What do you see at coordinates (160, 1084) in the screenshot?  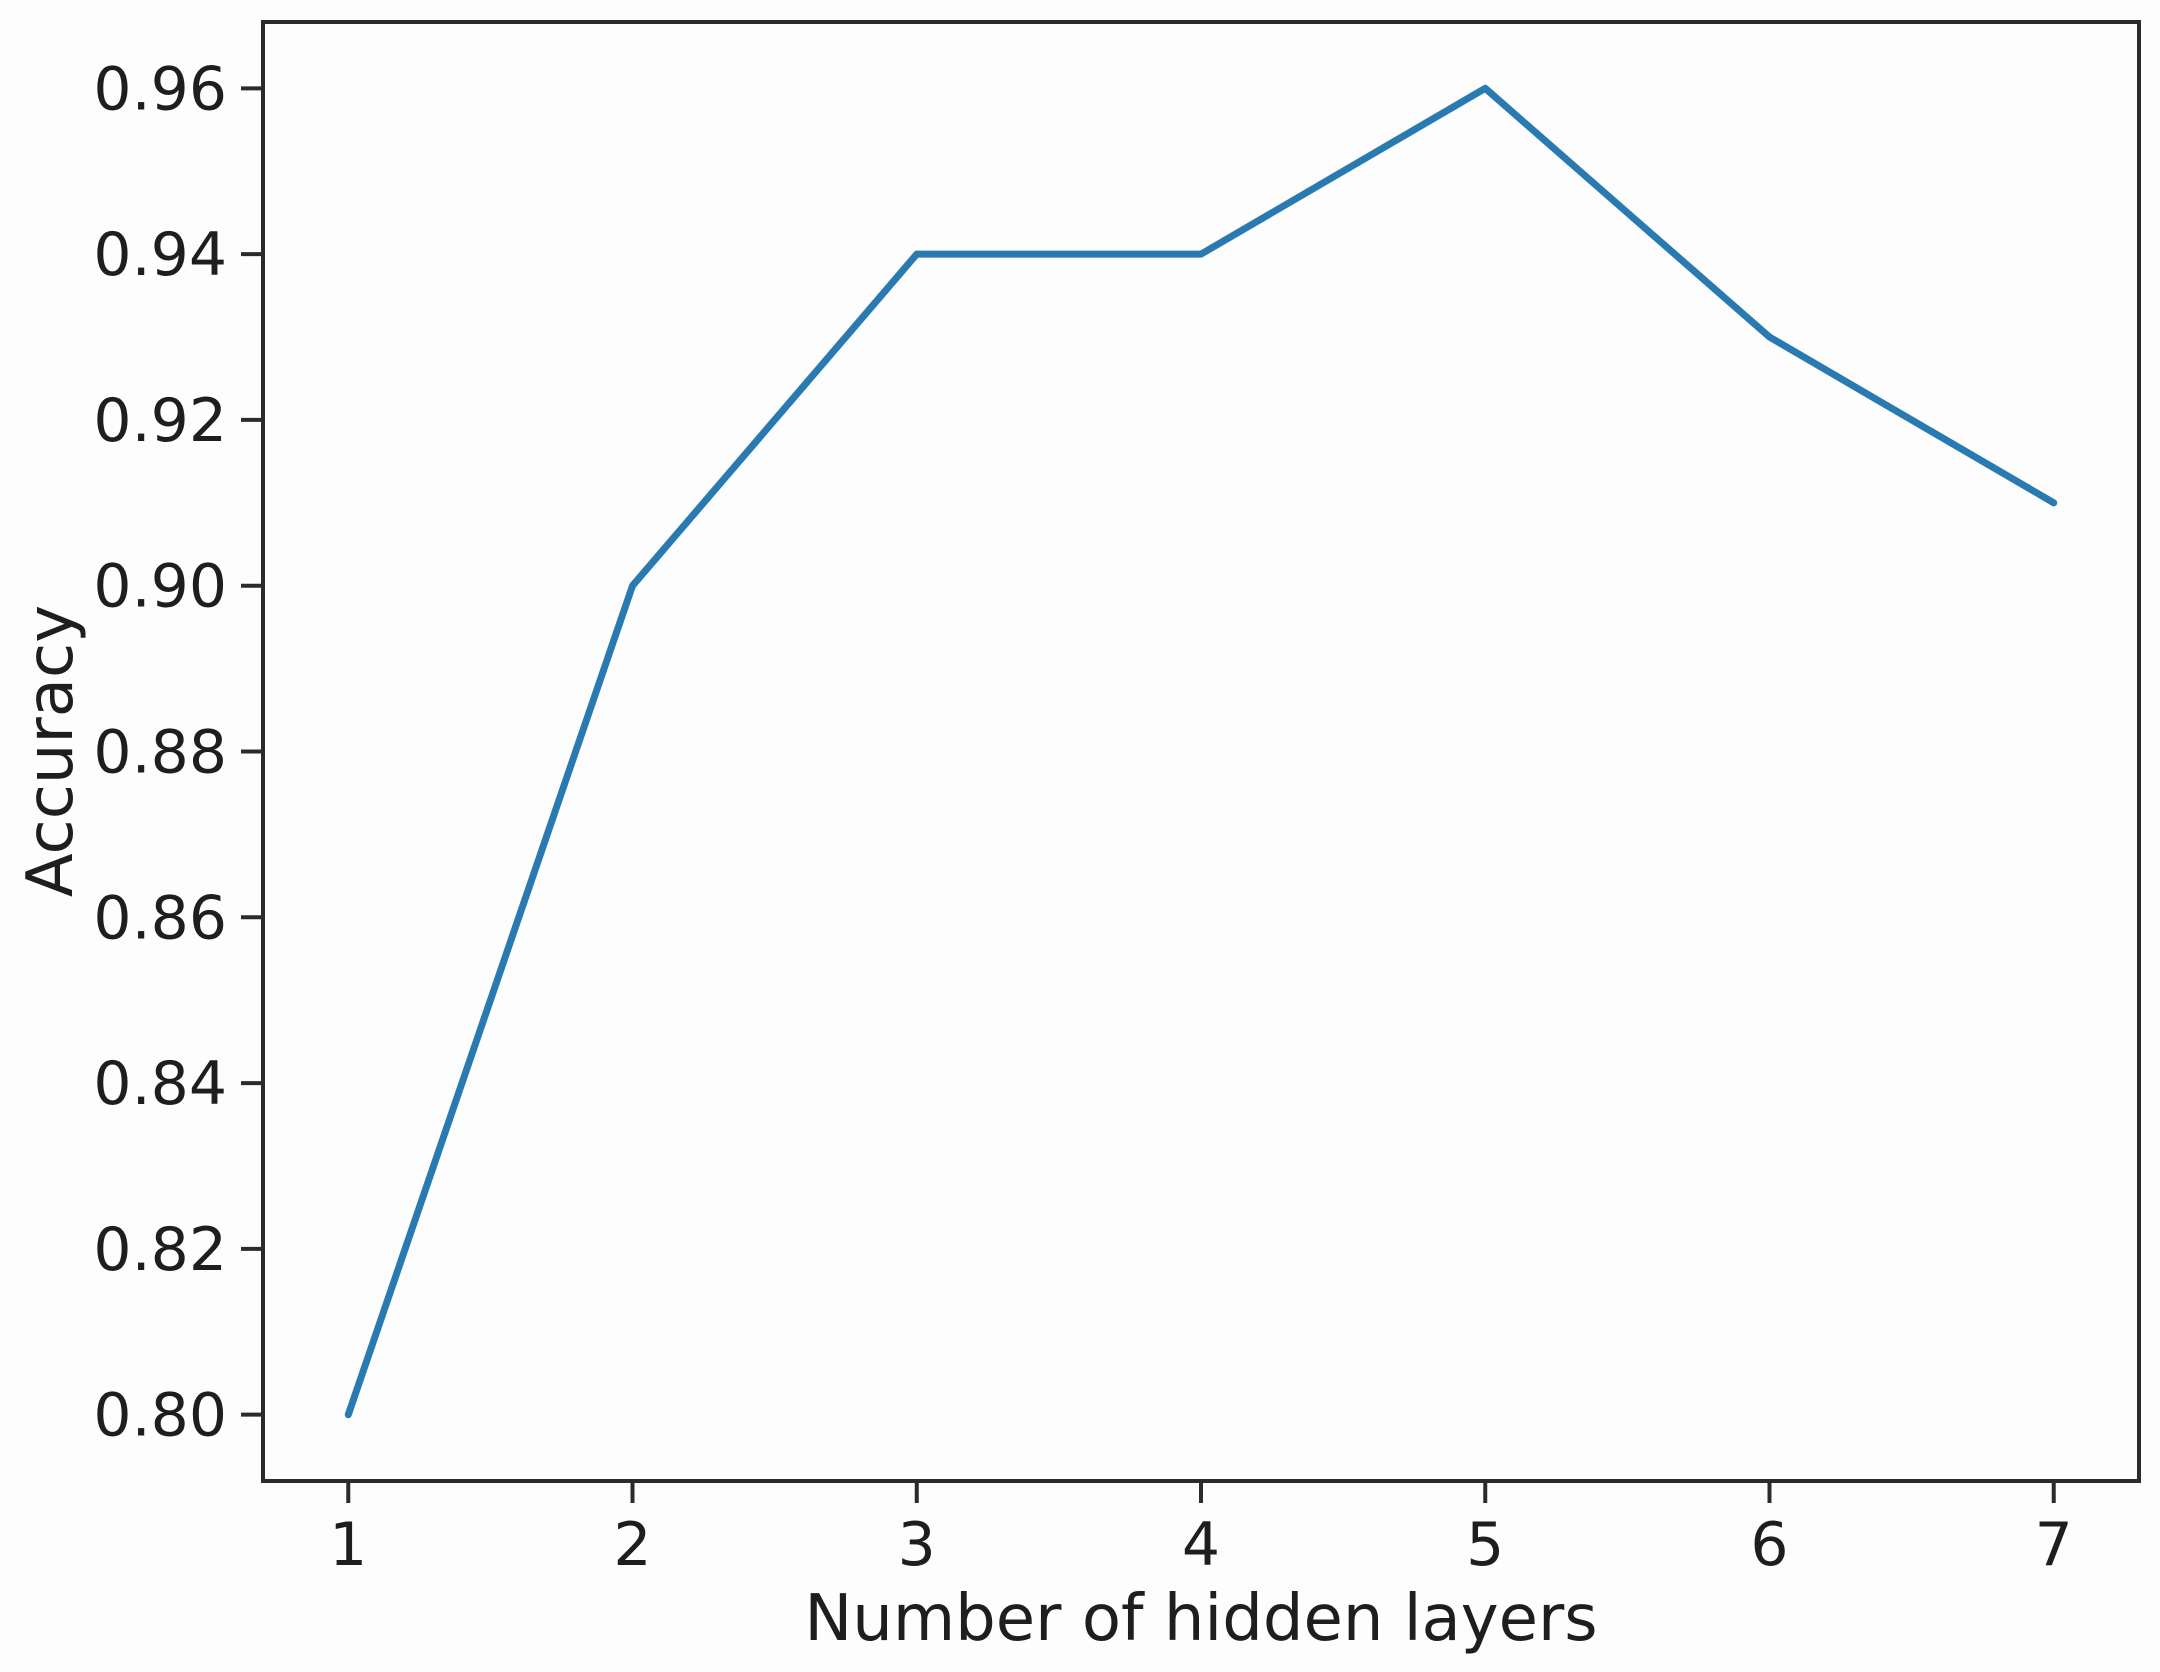 I see `y-axis-tick-label: 0.84` at bounding box center [160, 1084].